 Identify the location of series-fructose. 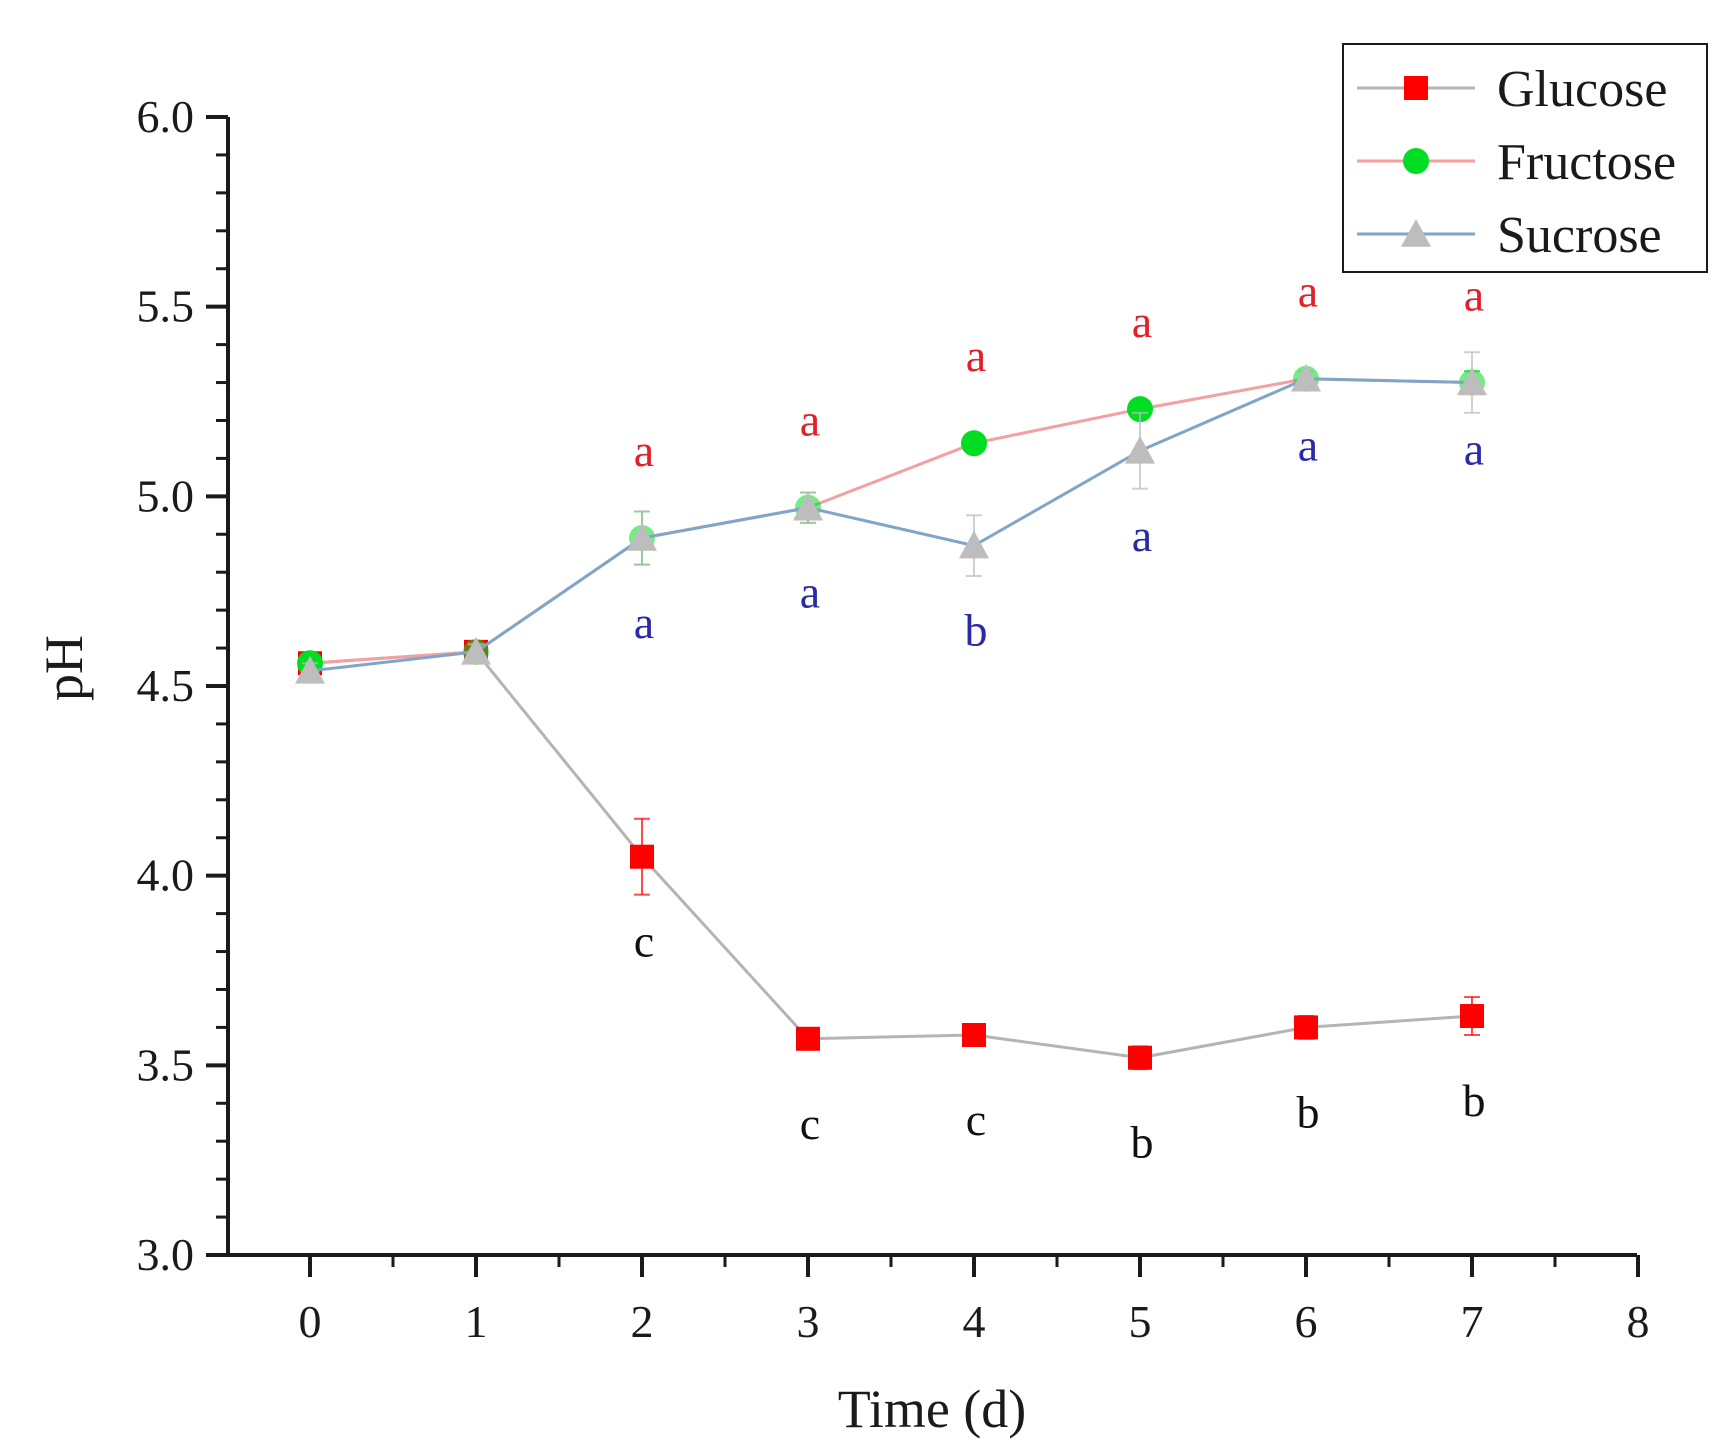
(891, 521).